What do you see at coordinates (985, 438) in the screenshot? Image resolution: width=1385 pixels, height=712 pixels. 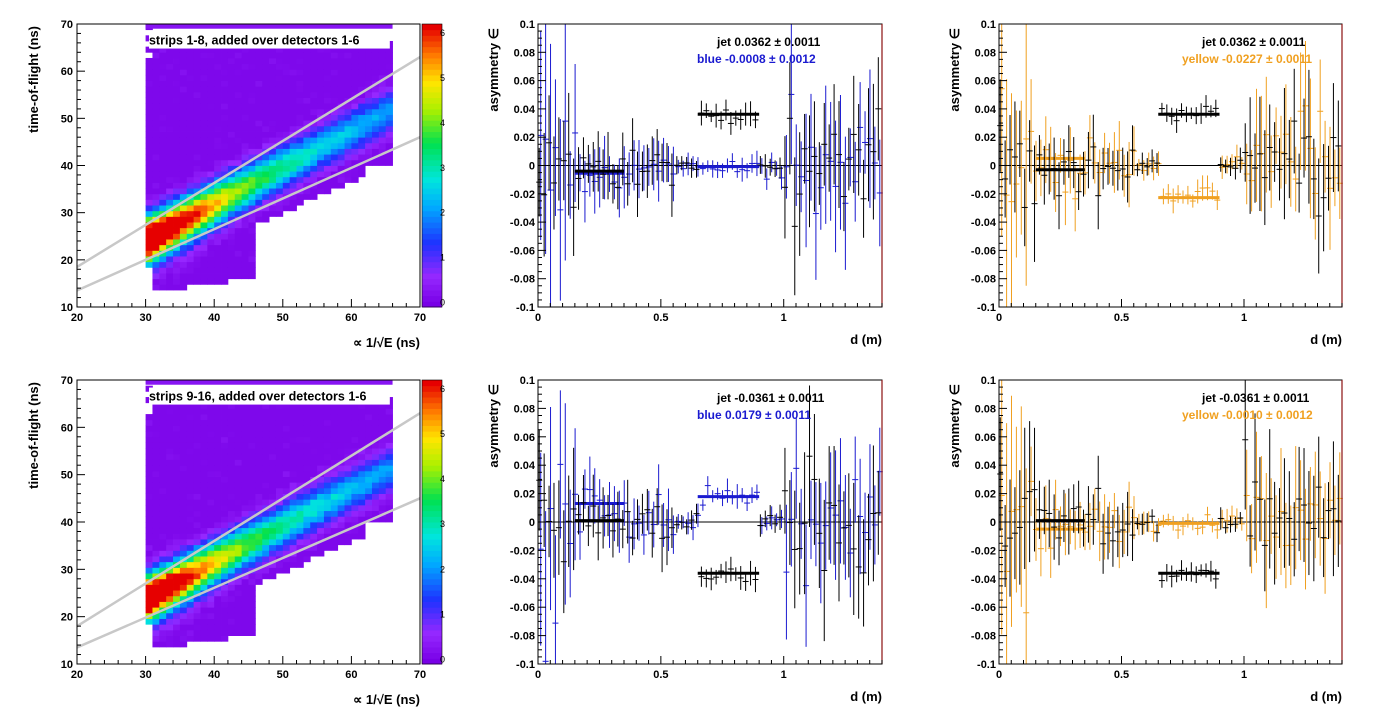 I see `y-tick-label: 0.06` at bounding box center [985, 438].